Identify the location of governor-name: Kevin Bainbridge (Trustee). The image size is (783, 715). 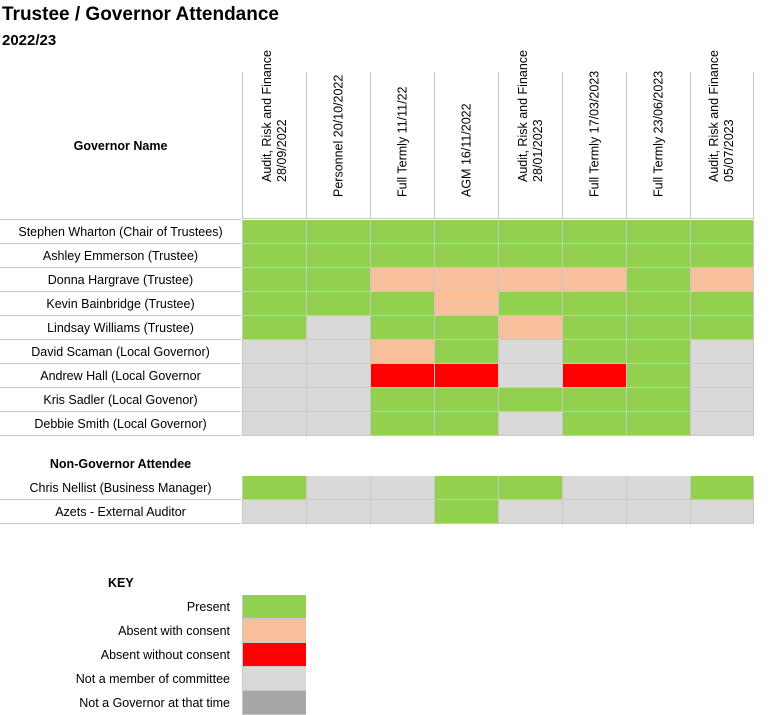
(120, 304).